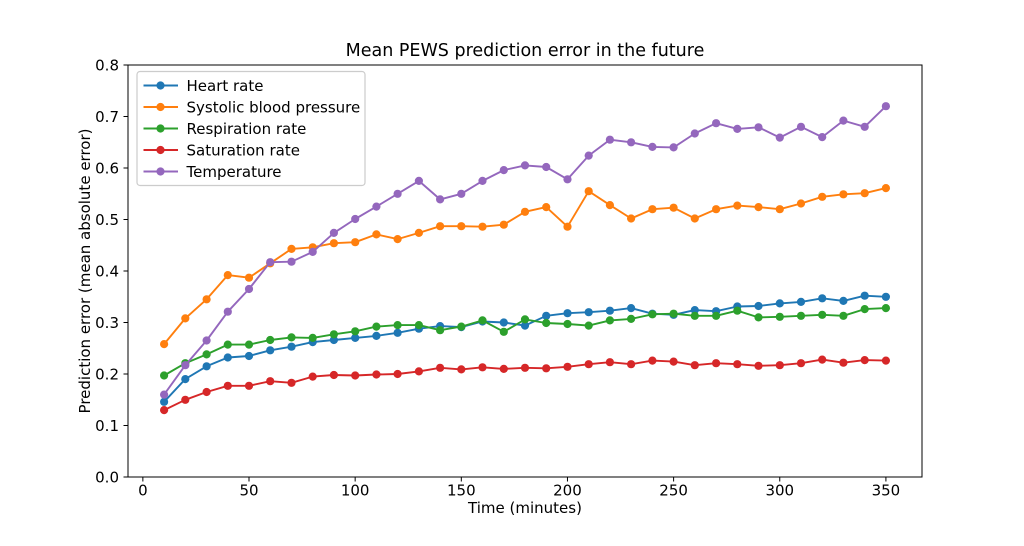 This screenshot has height=546, width=1024. I want to click on legend-label-heart-rate: Heart rate, so click(225, 86).